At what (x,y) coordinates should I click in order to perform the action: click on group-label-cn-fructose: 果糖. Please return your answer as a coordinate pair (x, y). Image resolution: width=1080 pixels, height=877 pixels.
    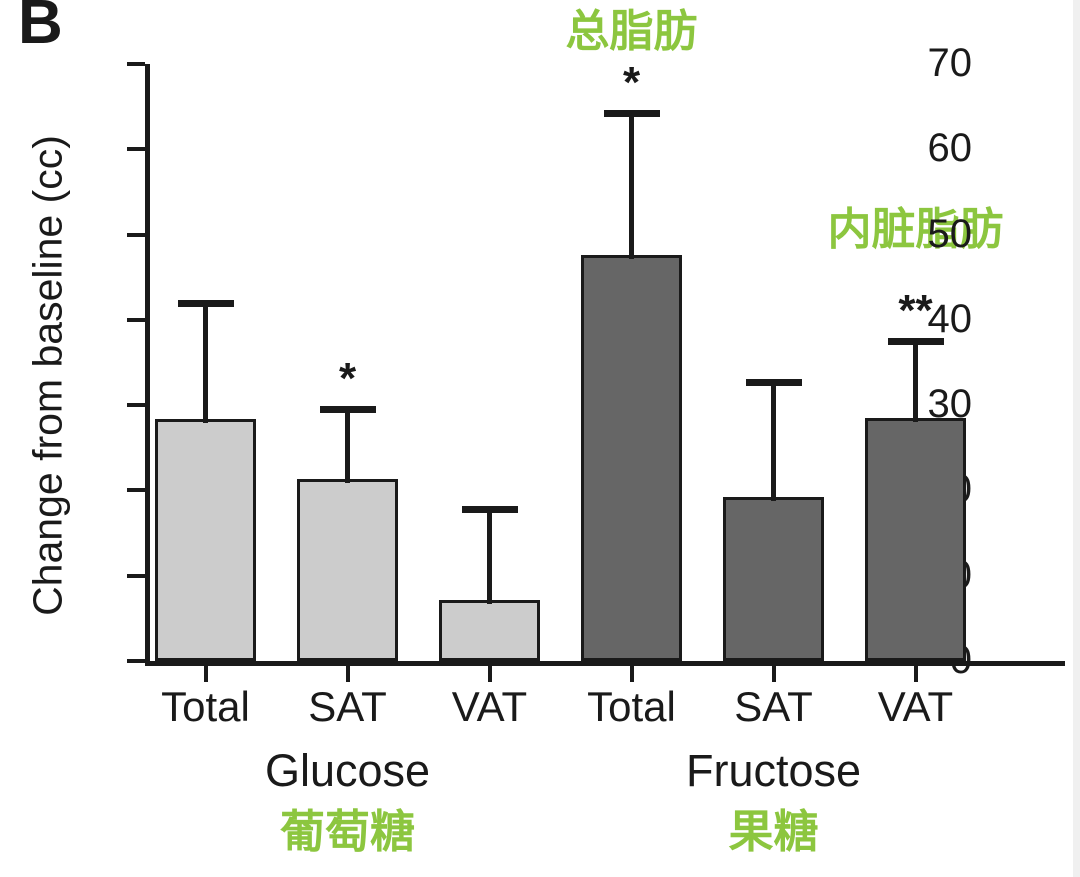
    Looking at the image, I should click on (773, 831).